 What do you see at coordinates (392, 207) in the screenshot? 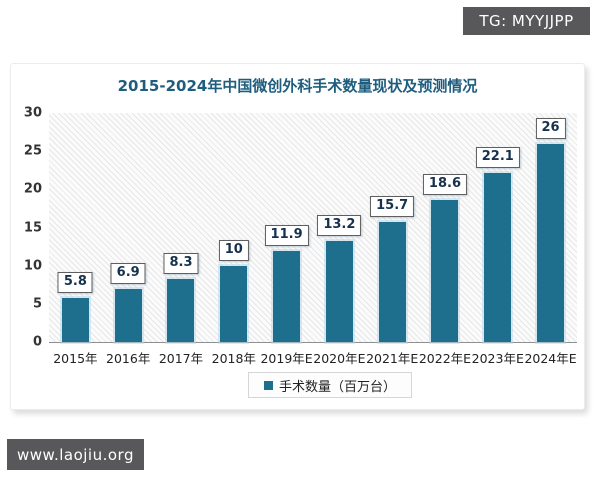
I see `bar-value-label: 15.7` at bounding box center [392, 207].